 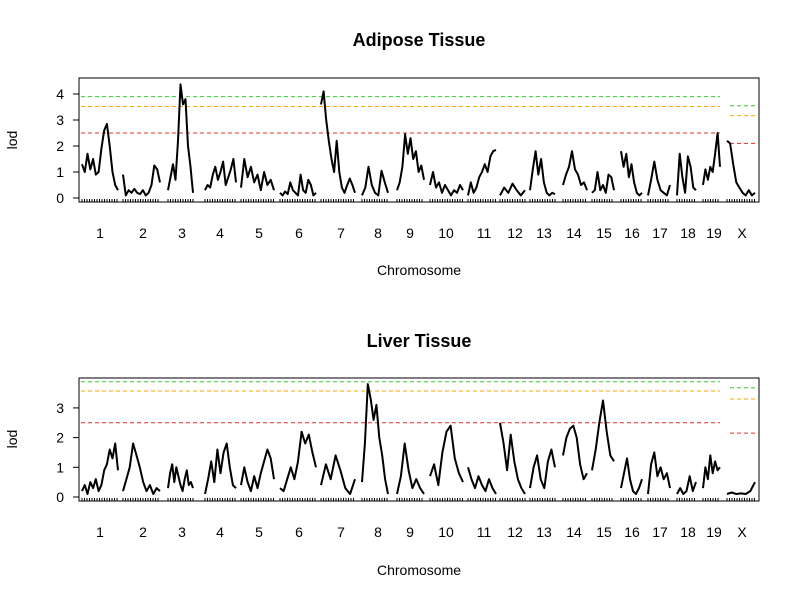 What do you see at coordinates (419, 40) in the screenshot?
I see `chart-title: Adipose Tissue` at bounding box center [419, 40].